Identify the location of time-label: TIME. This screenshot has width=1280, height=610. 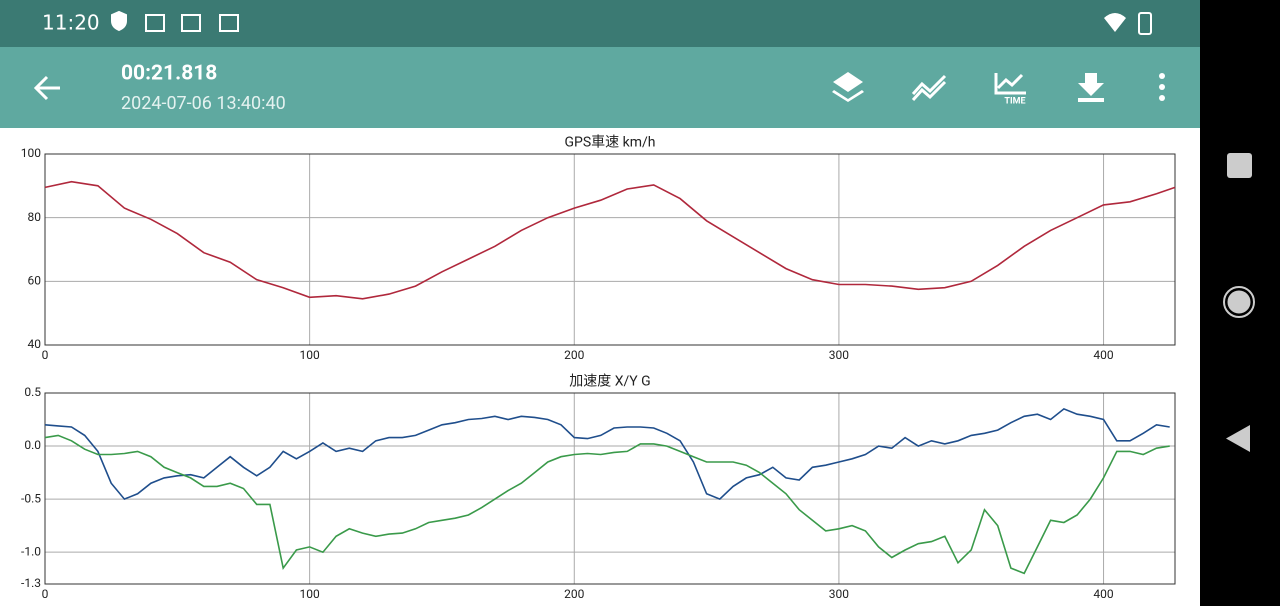
(1014, 101).